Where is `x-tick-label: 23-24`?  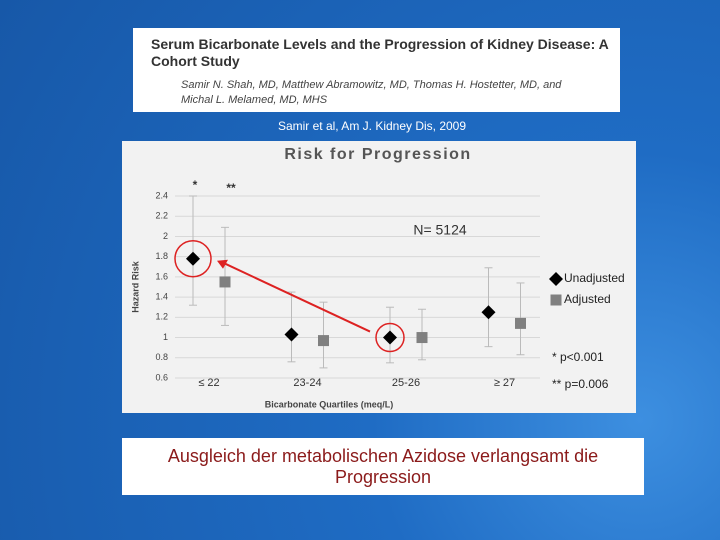 x-tick-label: 23-24 is located at coordinates (307, 383).